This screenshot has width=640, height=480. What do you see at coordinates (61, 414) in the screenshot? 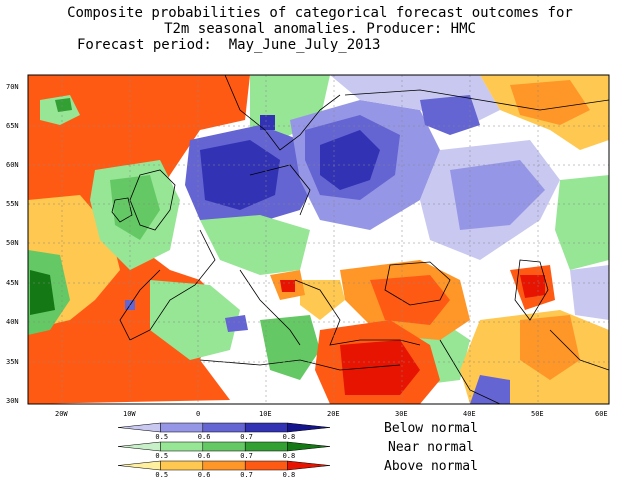
I see `lon-label: 20W` at bounding box center [61, 414].